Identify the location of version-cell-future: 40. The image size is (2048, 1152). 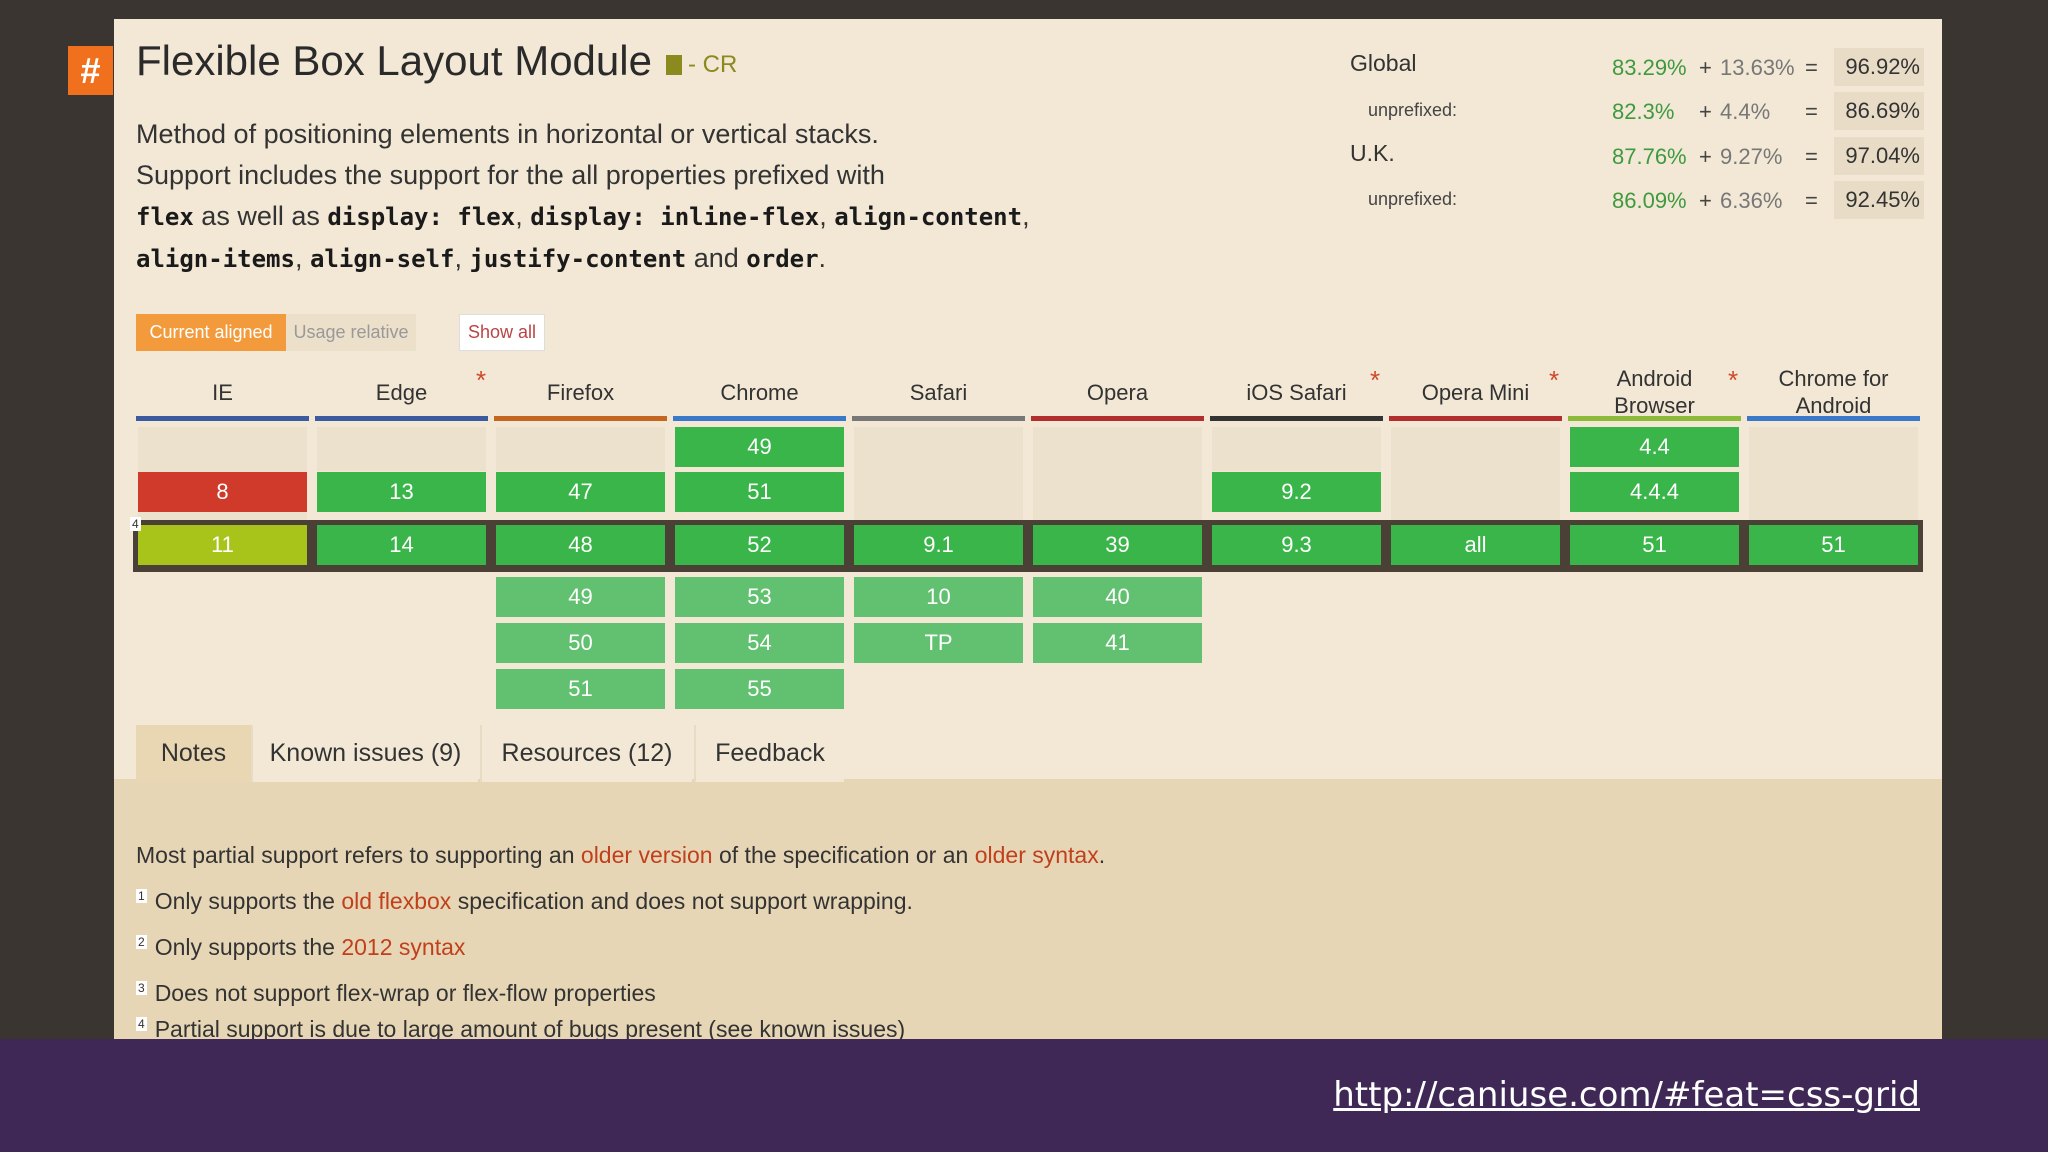
(1117, 597).